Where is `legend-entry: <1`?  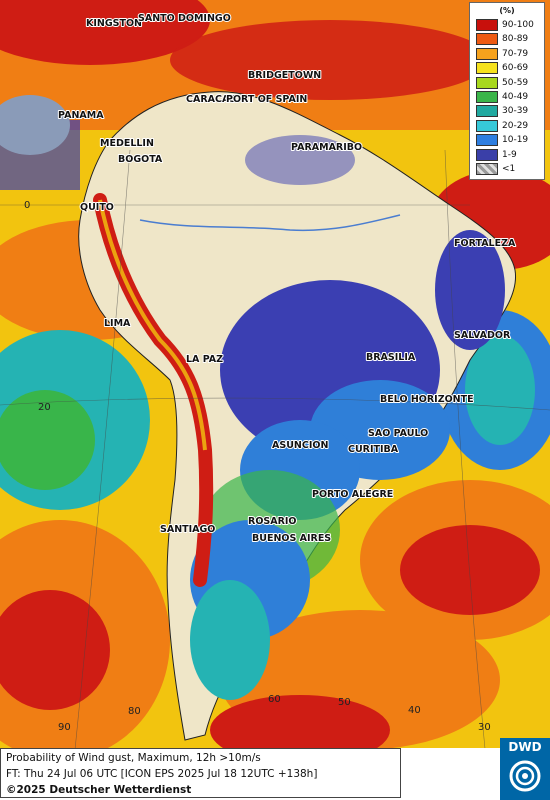 legend-entry: <1 is located at coordinates (509, 169).